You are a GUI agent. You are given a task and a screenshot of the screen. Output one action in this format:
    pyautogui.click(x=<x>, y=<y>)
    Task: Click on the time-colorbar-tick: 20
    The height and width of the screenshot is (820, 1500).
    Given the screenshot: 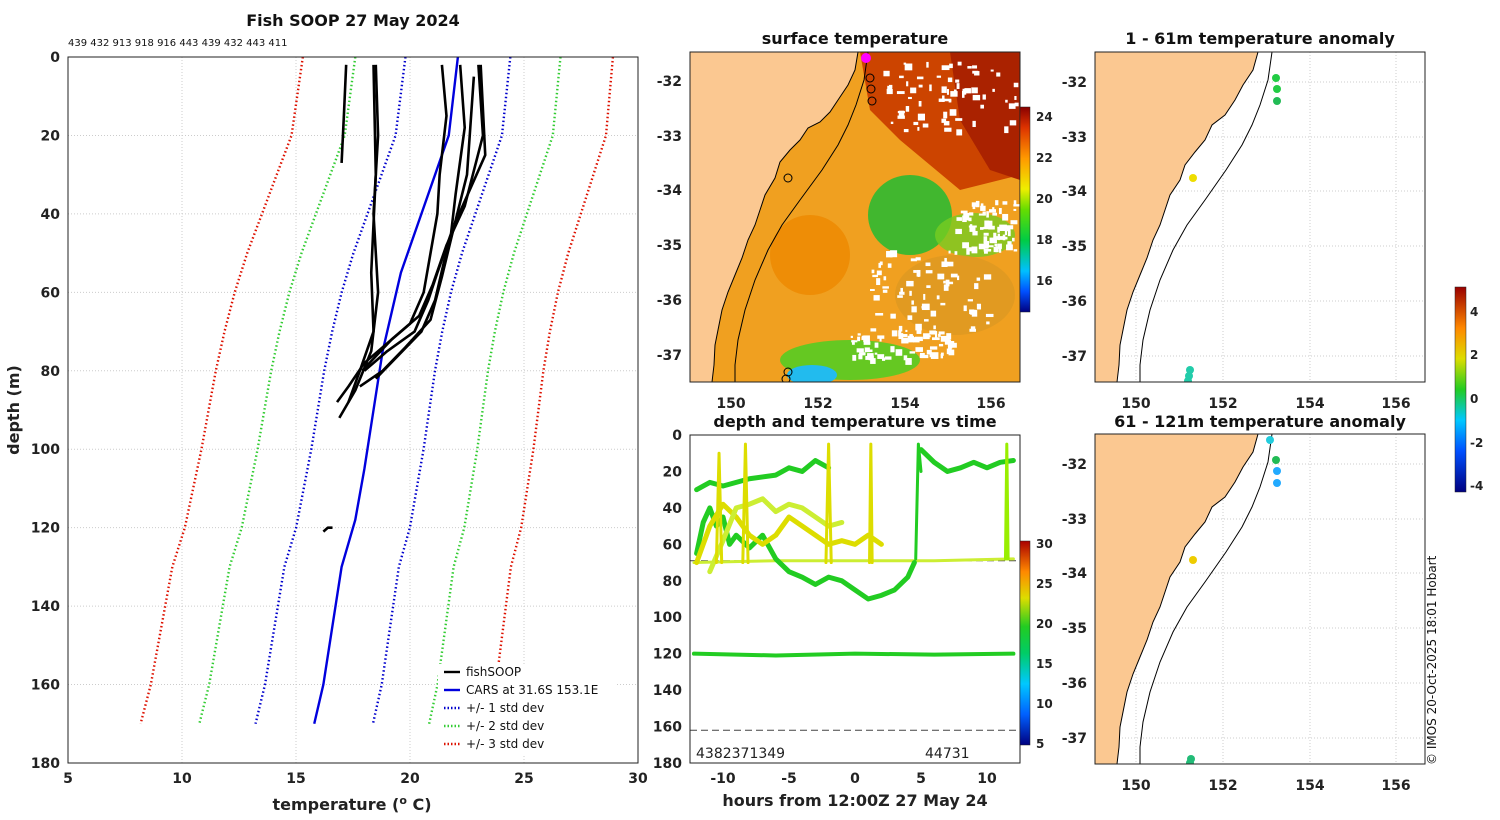 What is the action you would take?
    pyautogui.click(x=1044, y=624)
    